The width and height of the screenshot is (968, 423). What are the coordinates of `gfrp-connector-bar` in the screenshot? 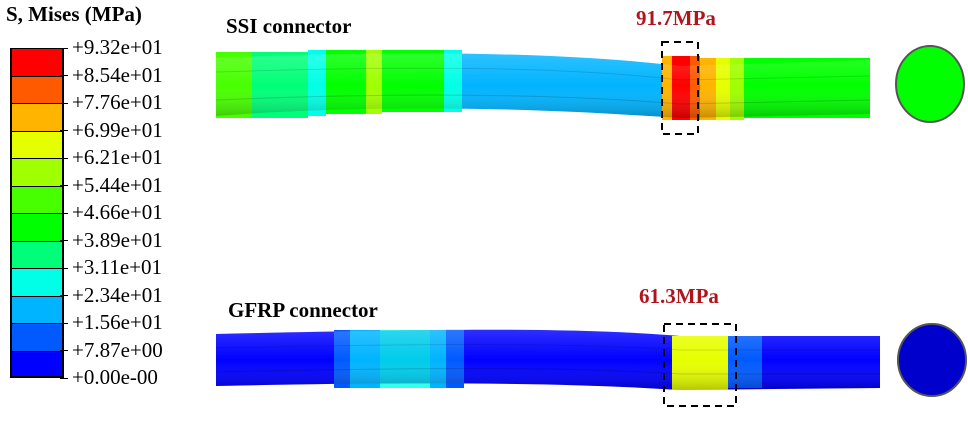 It's located at (547, 359).